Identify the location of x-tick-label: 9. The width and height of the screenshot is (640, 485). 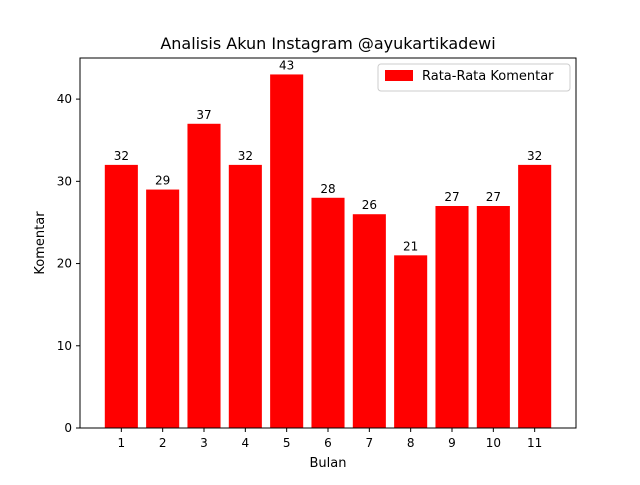
(452, 443).